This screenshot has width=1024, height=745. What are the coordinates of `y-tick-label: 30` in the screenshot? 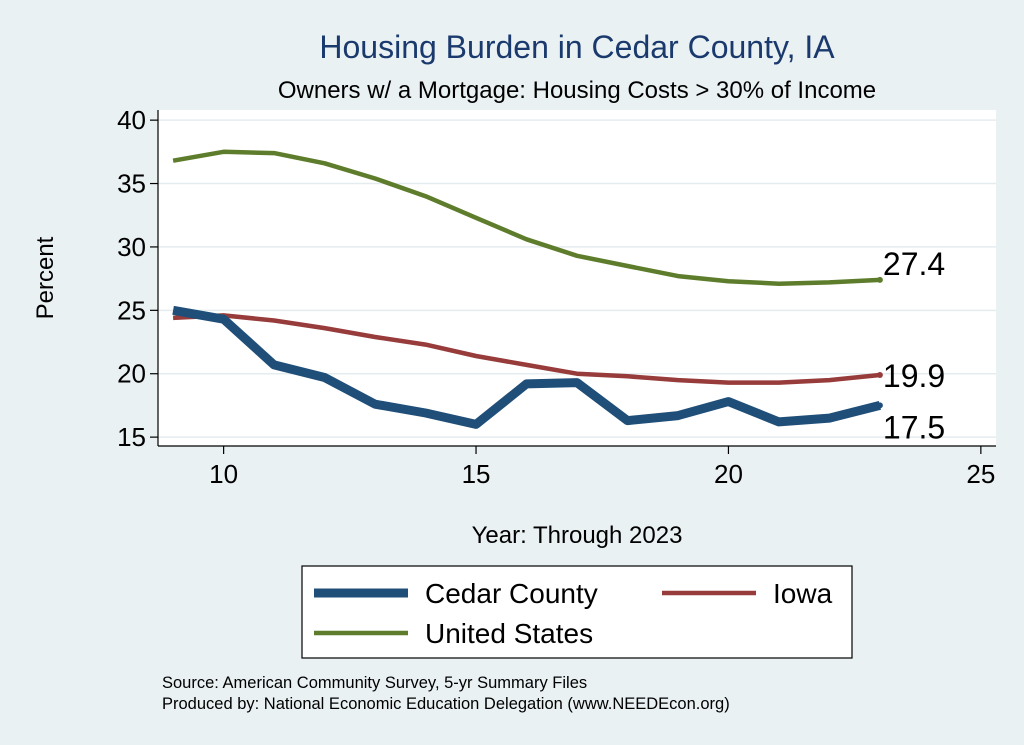 It's located at (131, 247).